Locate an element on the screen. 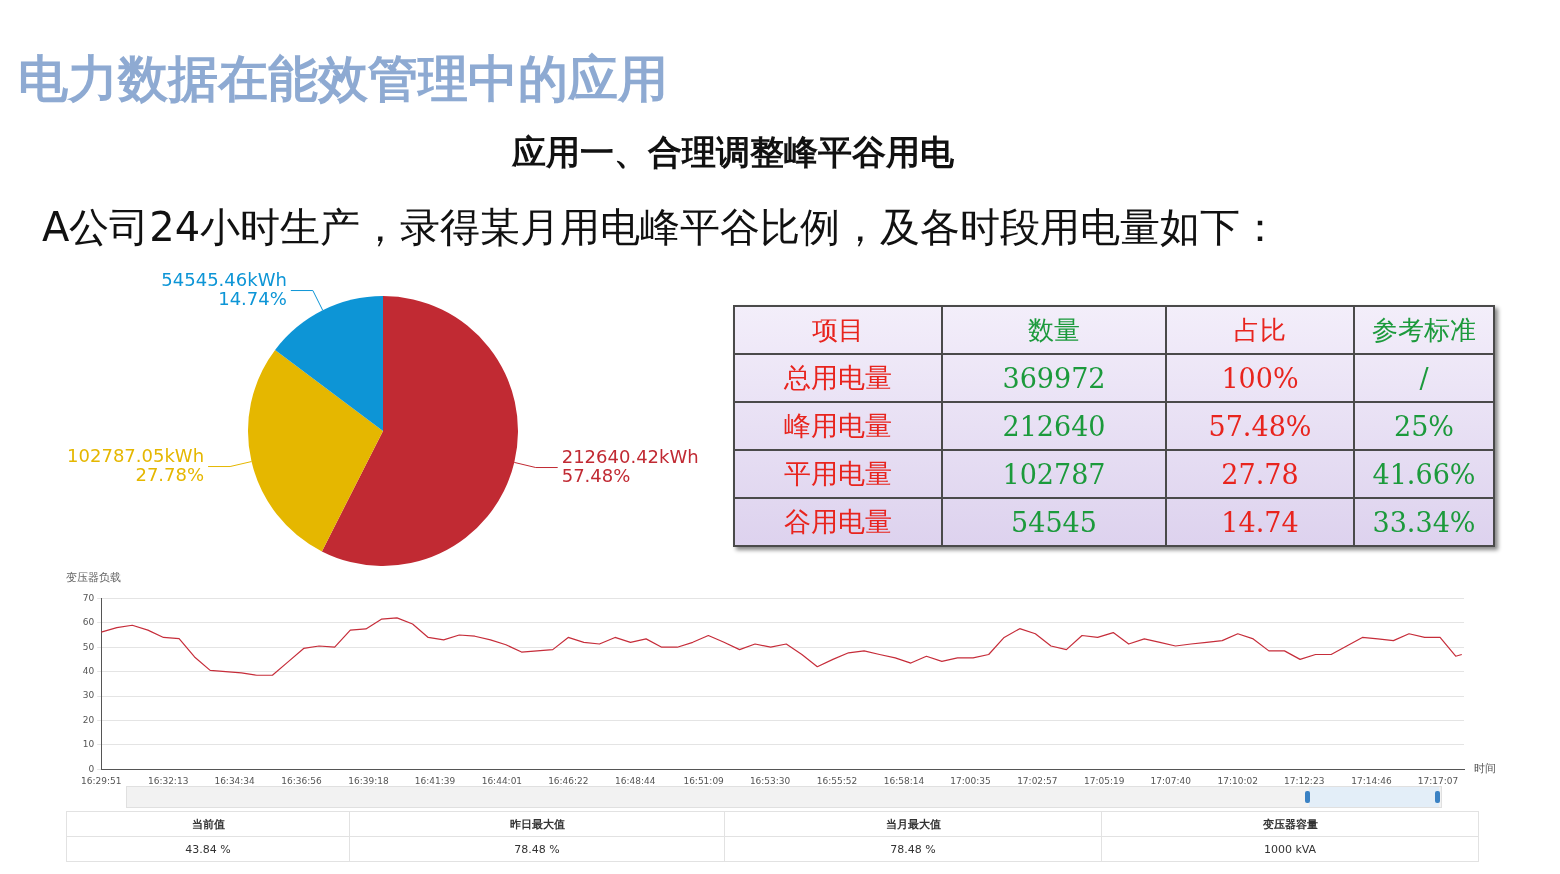 The width and height of the screenshot is (1560, 874). text: A公司24小时生产，录得某月用电峰平谷比例，及各时段用电量如下： is located at coordinates (661, 227).